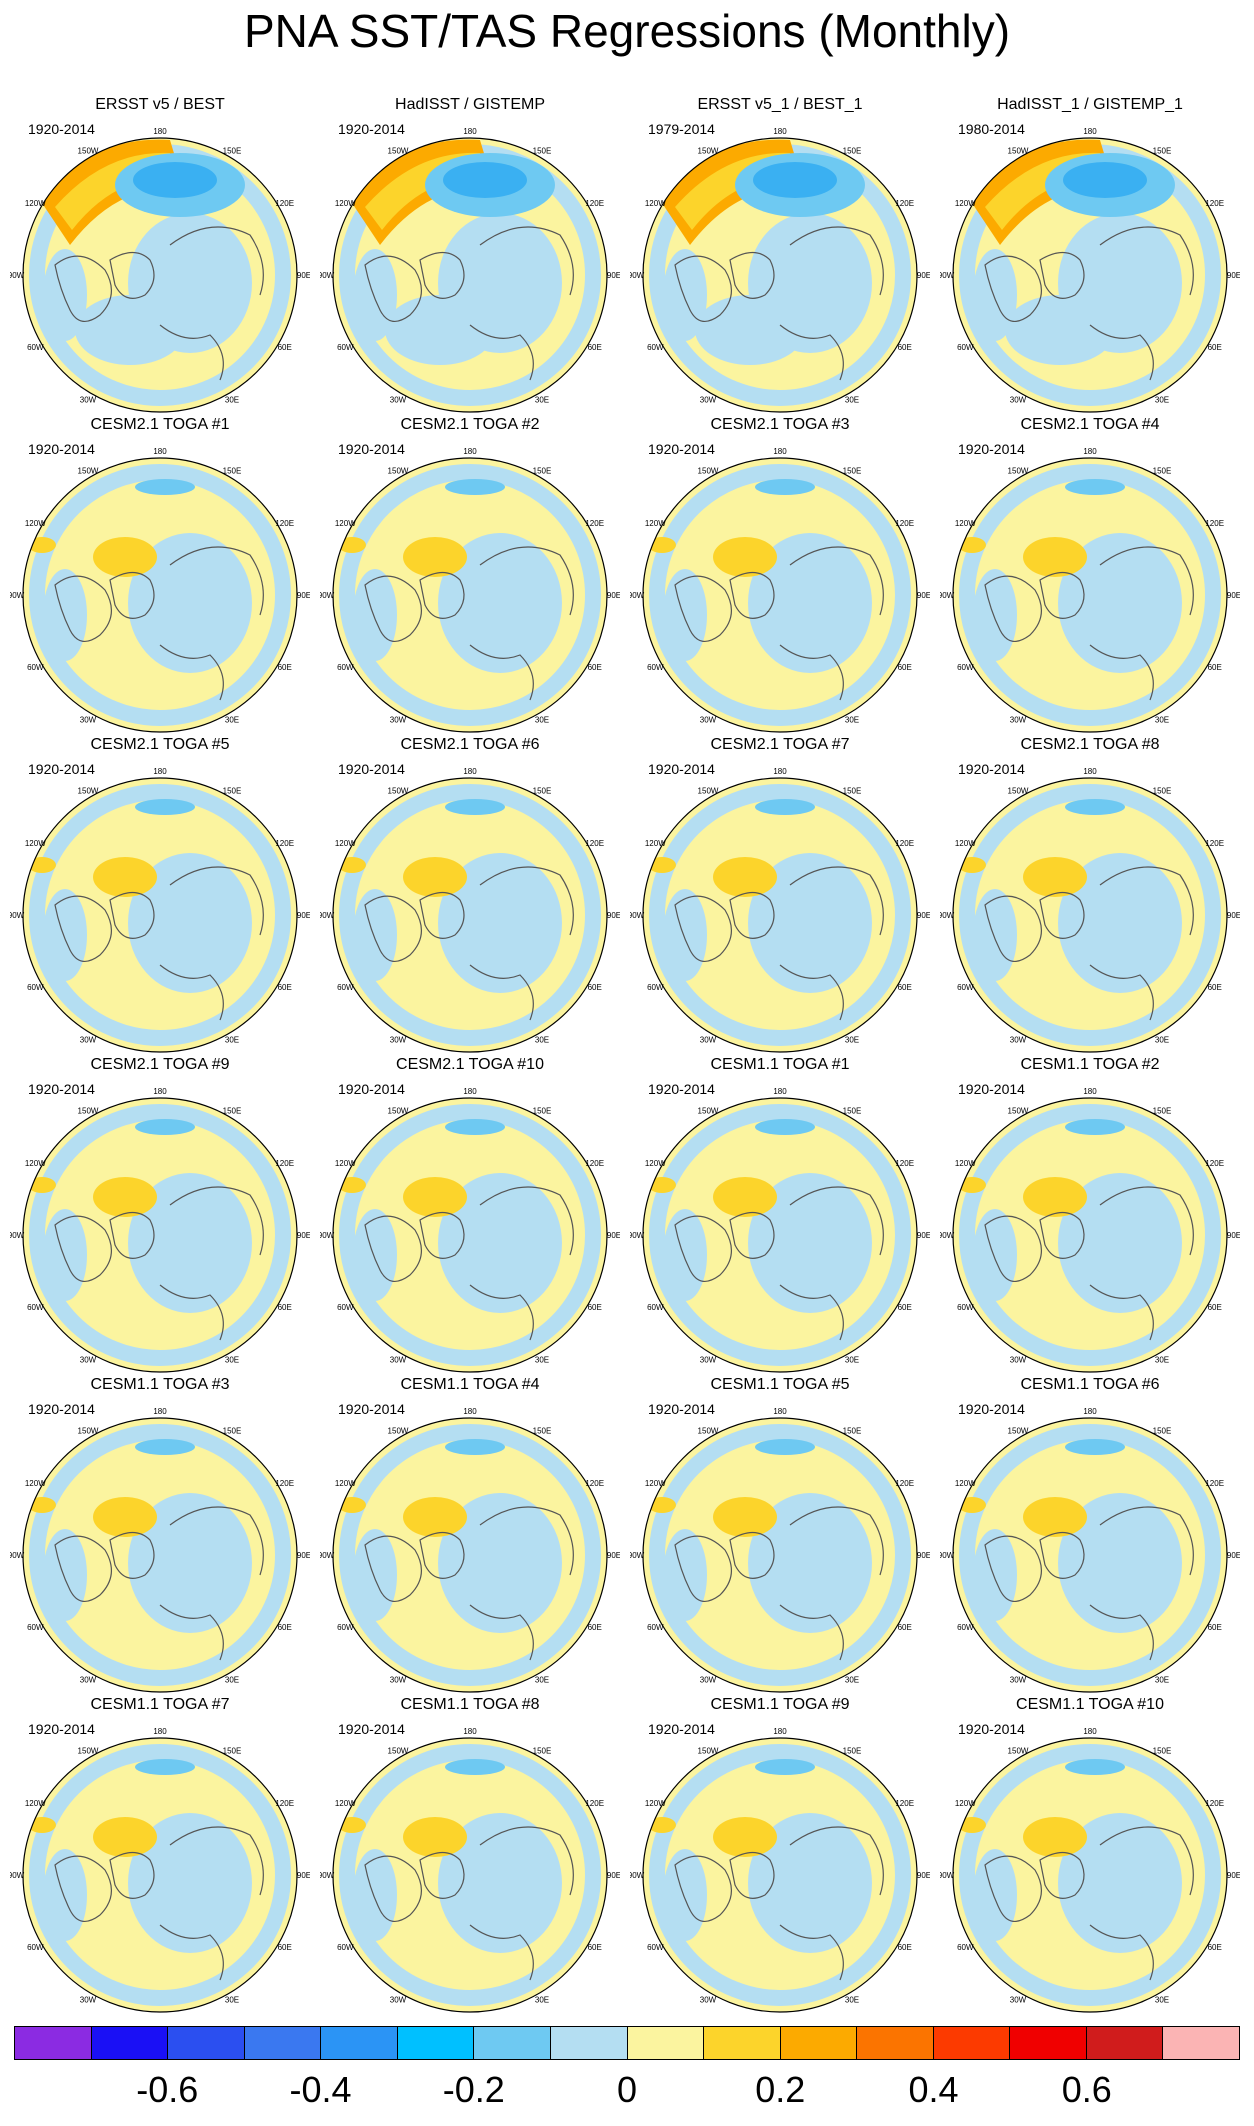 This screenshot has height=2126, width=1254. Describe the element at coordinates (160, 1064) in the screenshot. I see `panel-title: CESM2.1 TOGA #9` at that location.